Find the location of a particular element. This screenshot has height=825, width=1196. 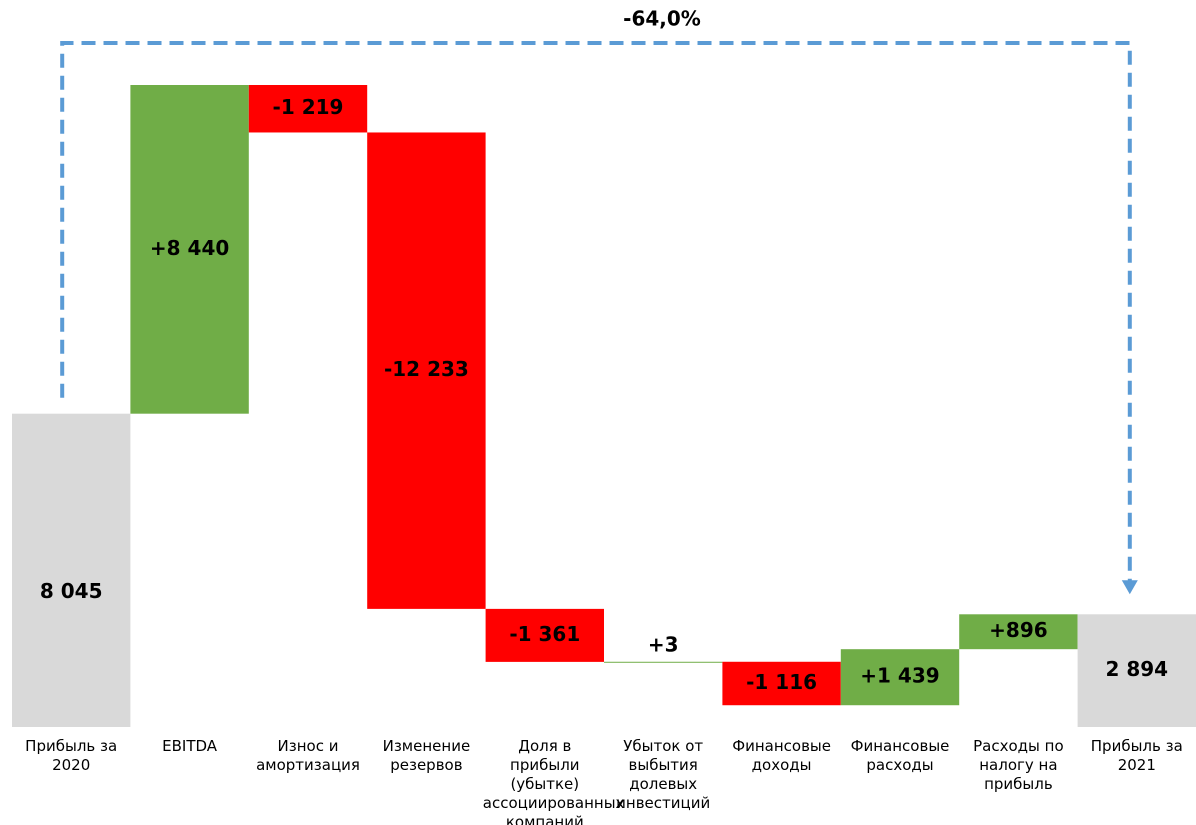

category-label: Износ и амортизация is located at coordinates (308, 755).